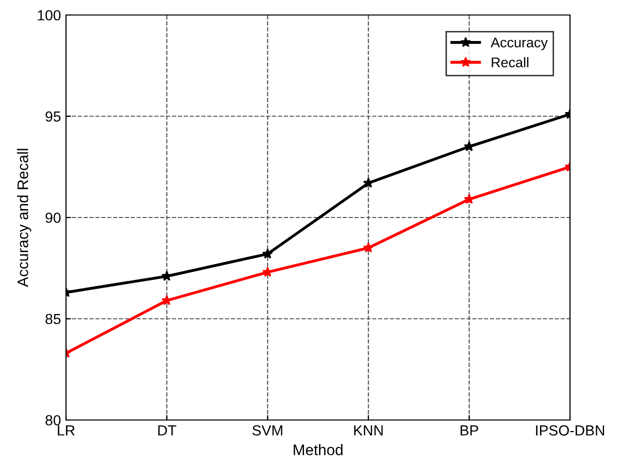 This screenshot has height=469, width=619. Describe the element at coordinates (53, 420) in the screenshot. I see `y-tick-label: 80` at that location.